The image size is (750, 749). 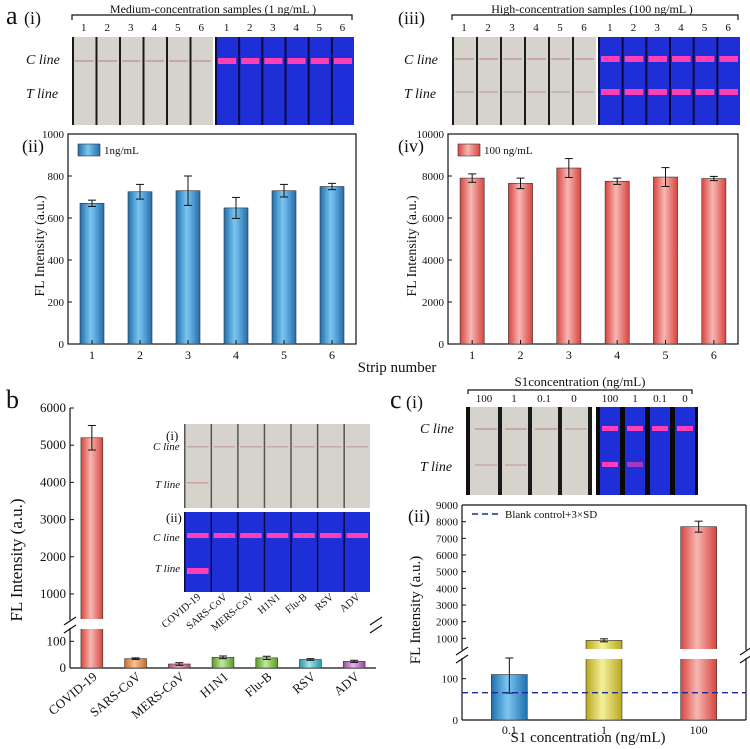 What do you see at coordinates (412, 246) in the screenshot?
I see `chart-a-iv-ylabel: FL Intensity (a.u.)` at bounding box center [412, 246].